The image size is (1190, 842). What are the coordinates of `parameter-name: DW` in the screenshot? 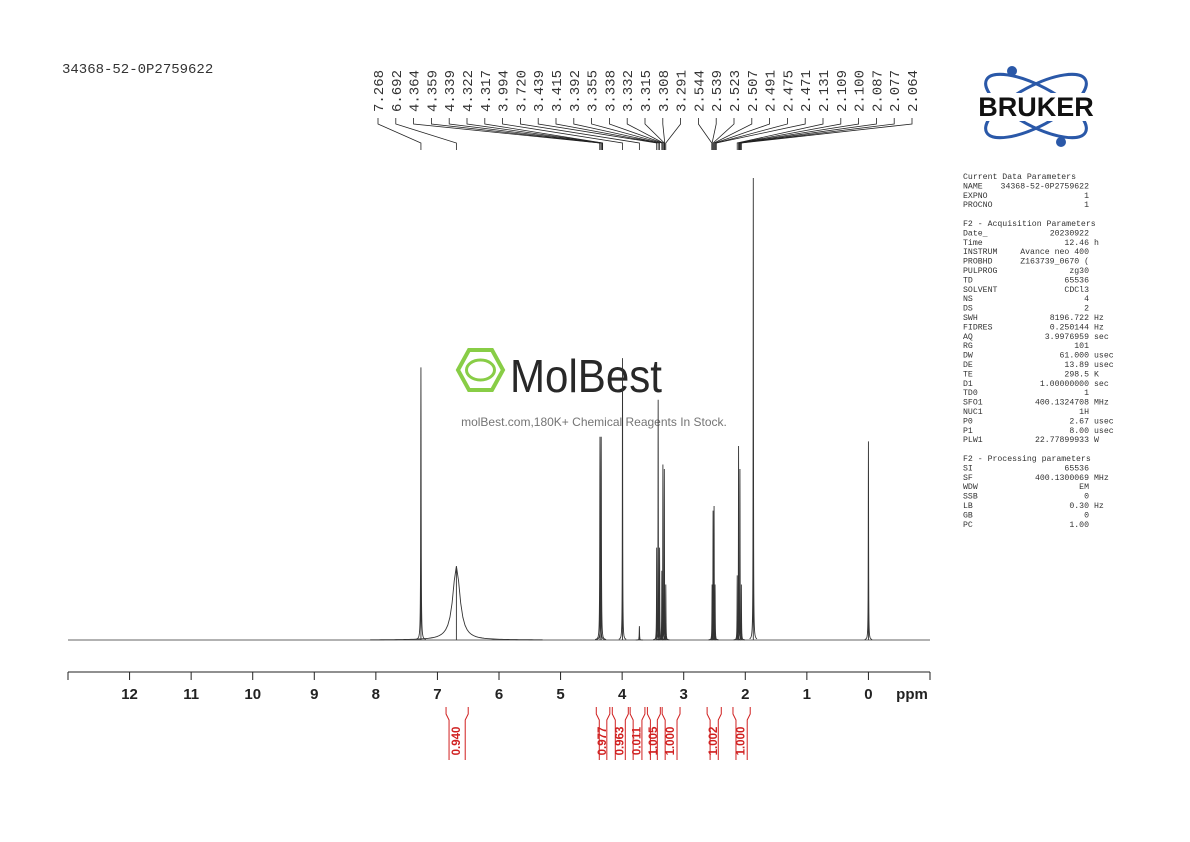 It's located at (968, 356).